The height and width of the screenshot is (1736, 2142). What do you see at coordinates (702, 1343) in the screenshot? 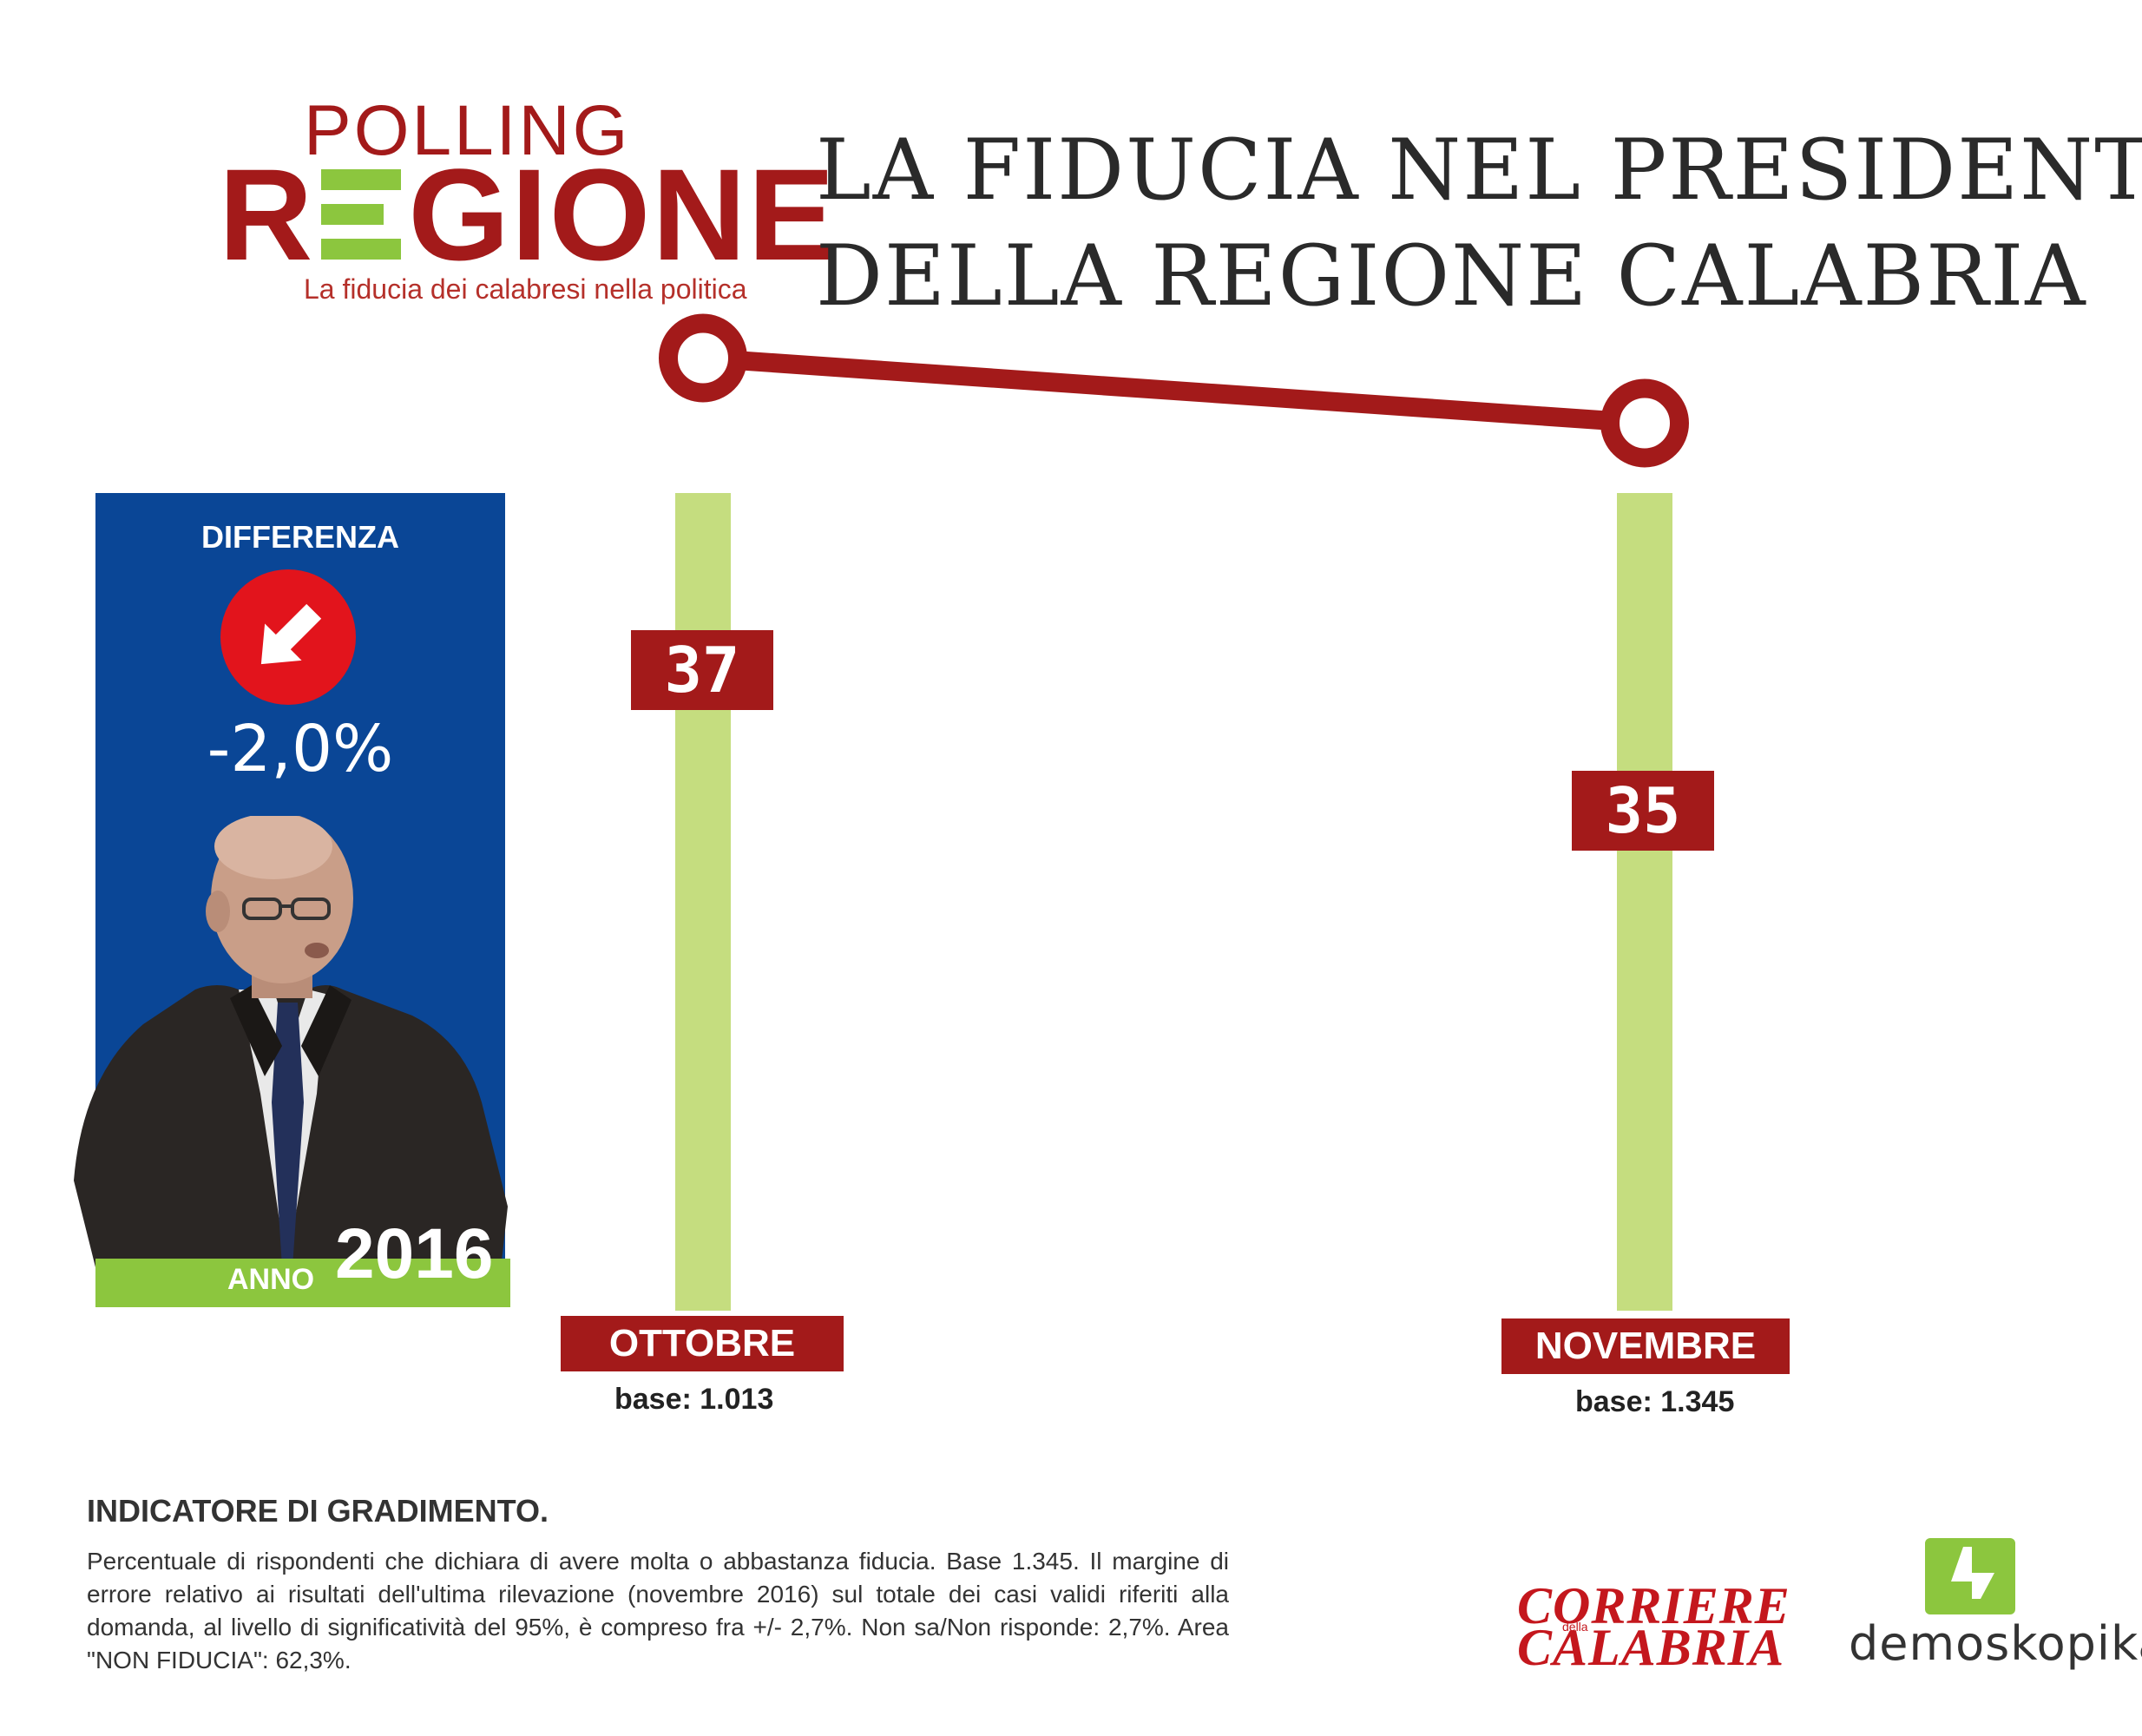
I see `category-label-ottobre: OTTOBRE` at bounding box center [702, 1343].